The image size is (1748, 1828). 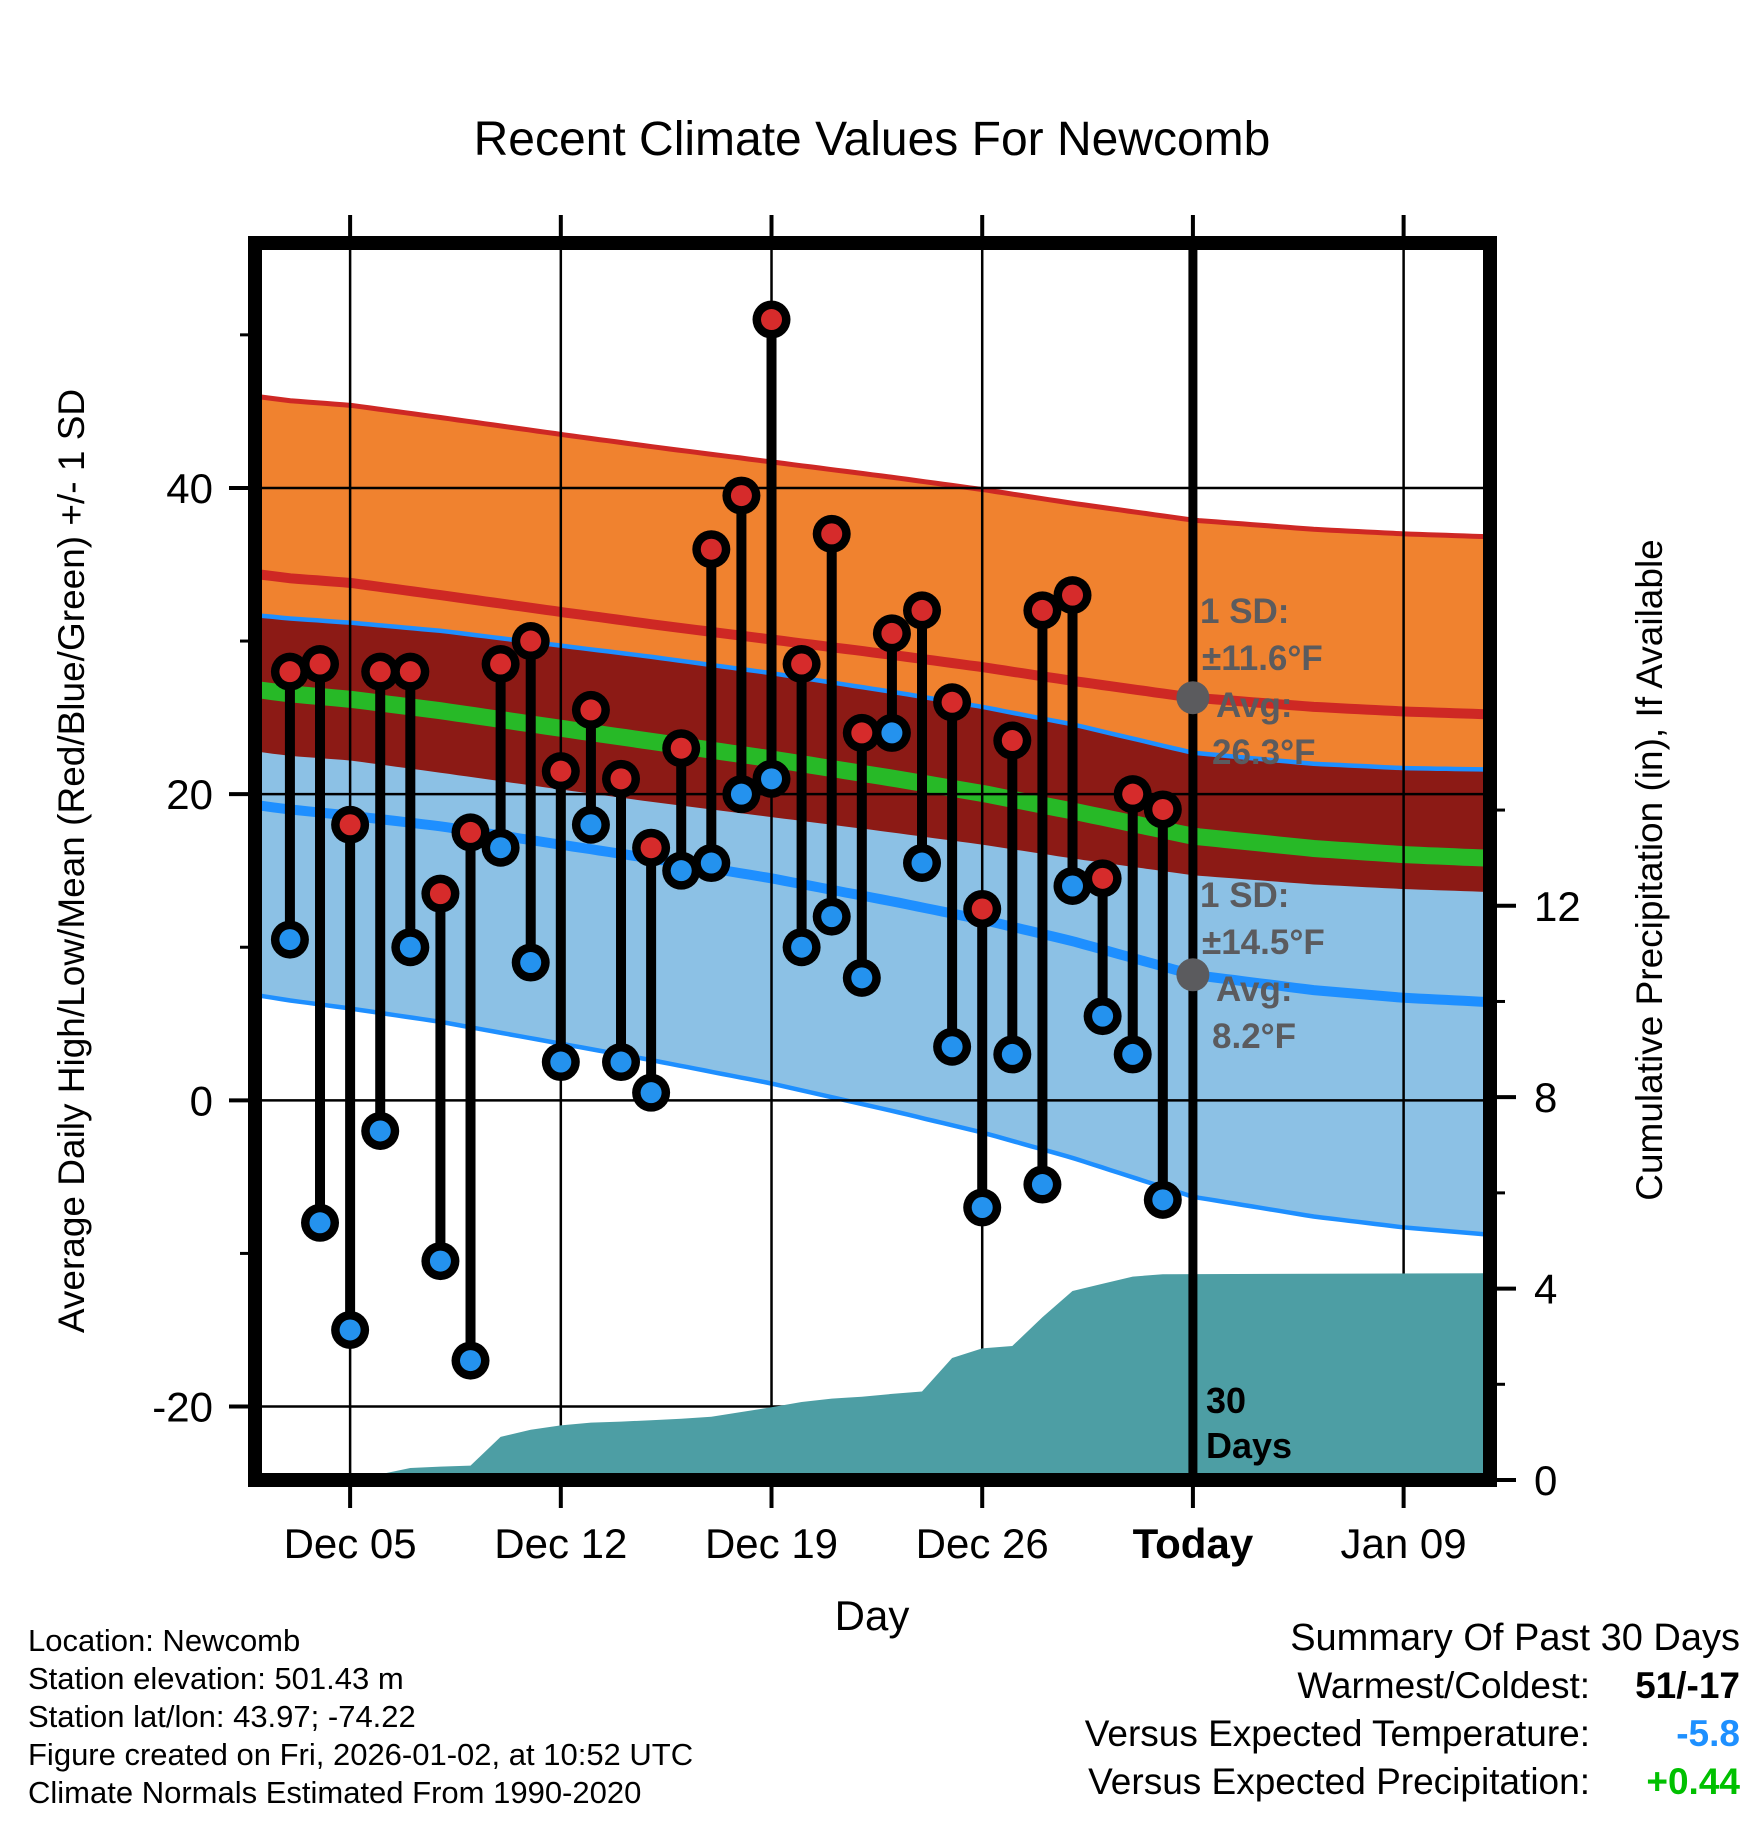 I want to click on temp-tick-label: 20, so click(x=189, y=794).